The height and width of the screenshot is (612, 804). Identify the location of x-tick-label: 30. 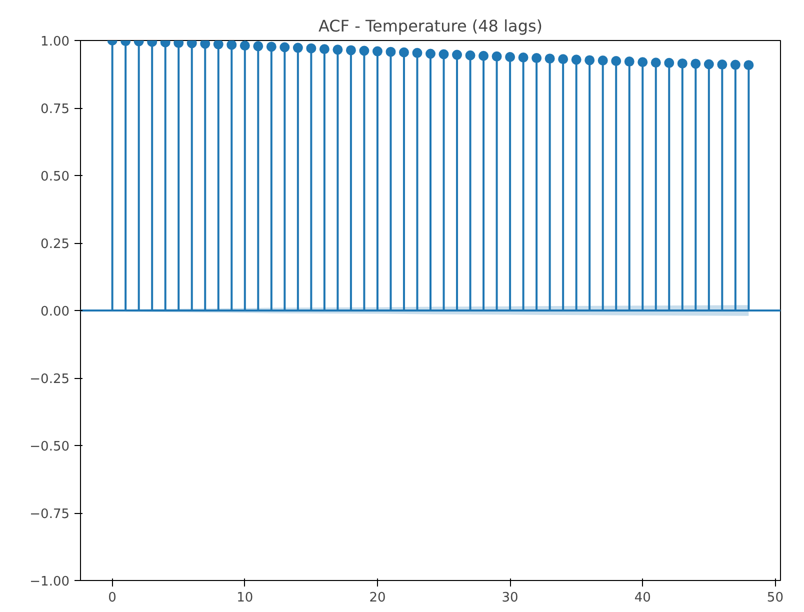
(510, 598).